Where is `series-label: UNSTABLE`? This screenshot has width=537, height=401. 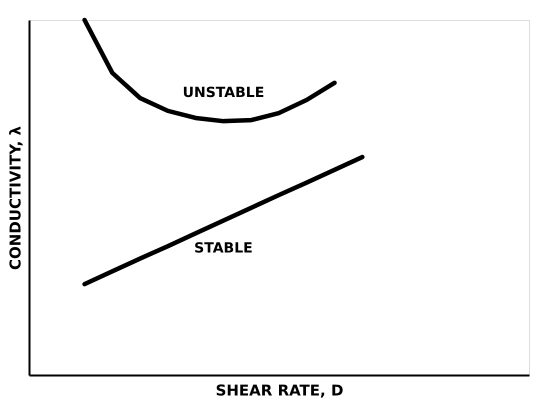 series-label: UNSTABLE is located at coordinates (223, 93).